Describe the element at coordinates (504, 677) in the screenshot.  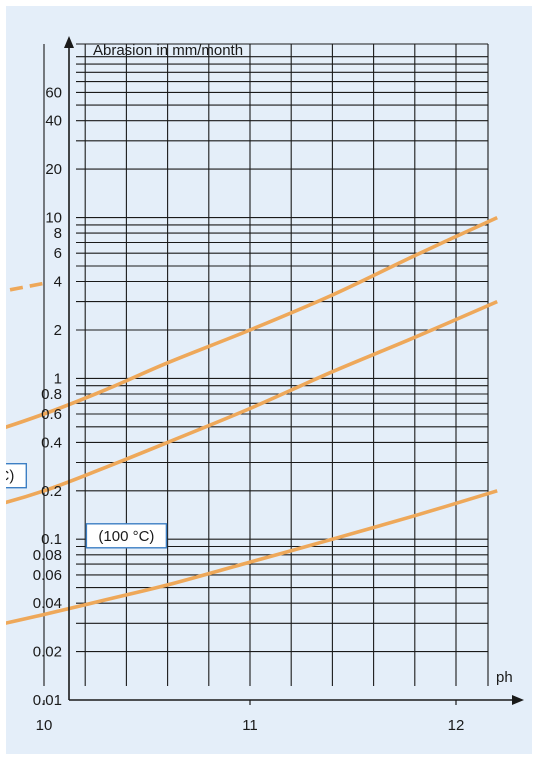
I see `x-axis-title: ph` at that location.